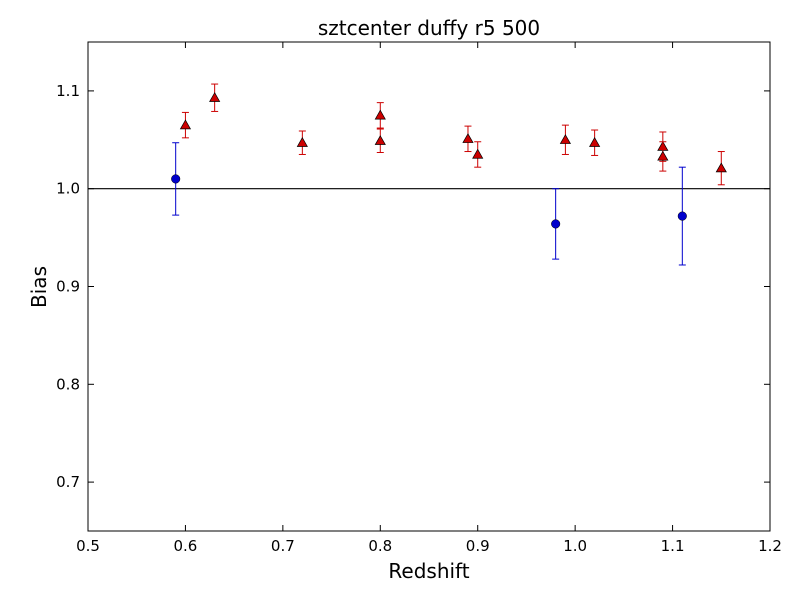  I want to click on chart-title: sztcenter duffy r5 500, so click(429, 28).